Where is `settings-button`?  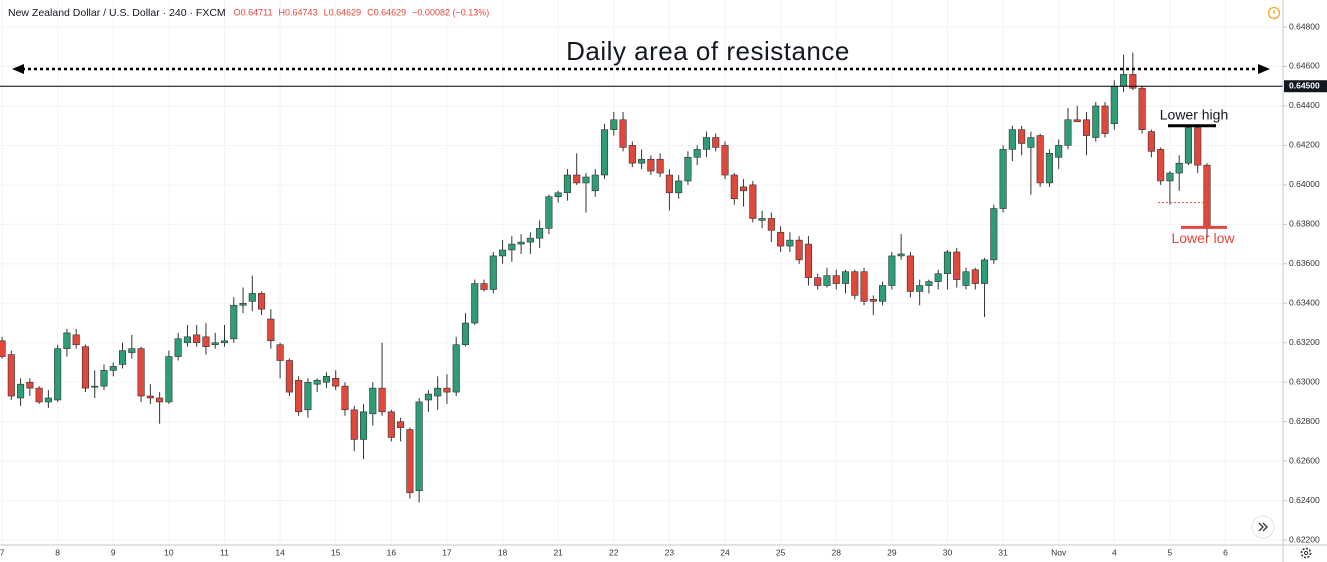 settings-button is located at coordinates (1306, 553).